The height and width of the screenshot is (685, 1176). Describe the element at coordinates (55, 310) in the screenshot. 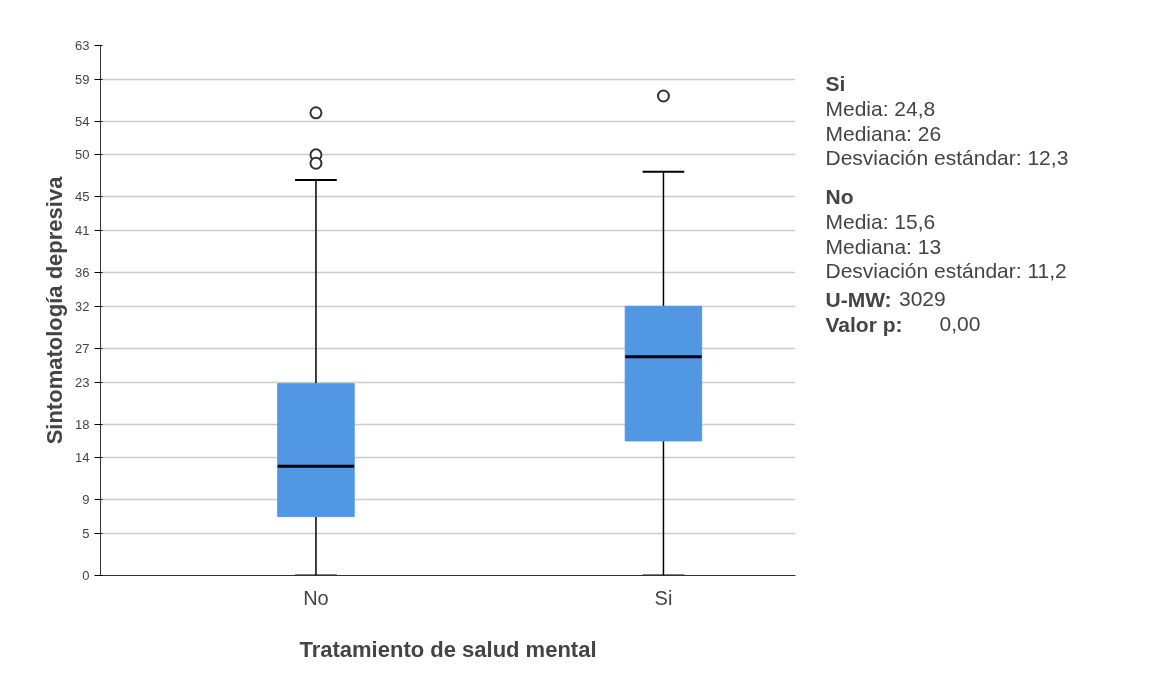

I see `y-axis-title: Sintomatología depresiva` at that location.